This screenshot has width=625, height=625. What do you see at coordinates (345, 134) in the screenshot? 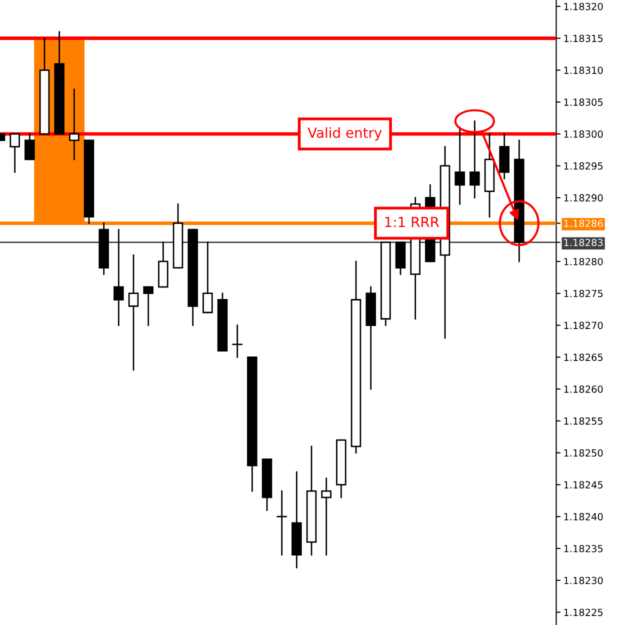
I see `ref-line-label: Valid entry` at bounding box center [345, 134].